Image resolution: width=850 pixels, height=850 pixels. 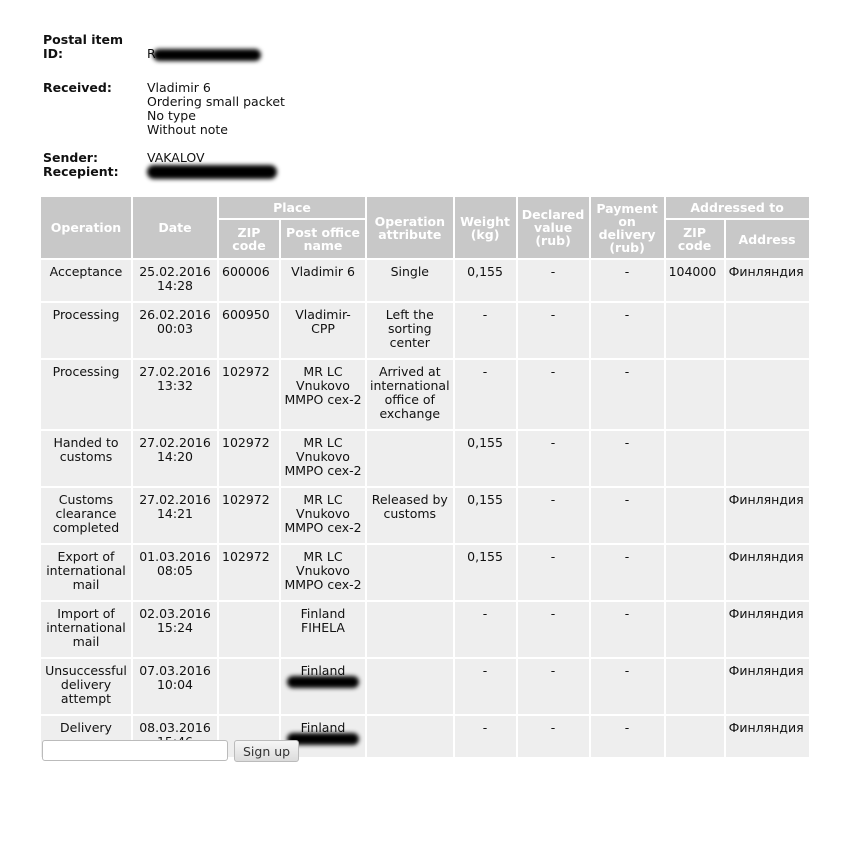 I want to click on postal-id-value: R, so click(x=204, y=54).